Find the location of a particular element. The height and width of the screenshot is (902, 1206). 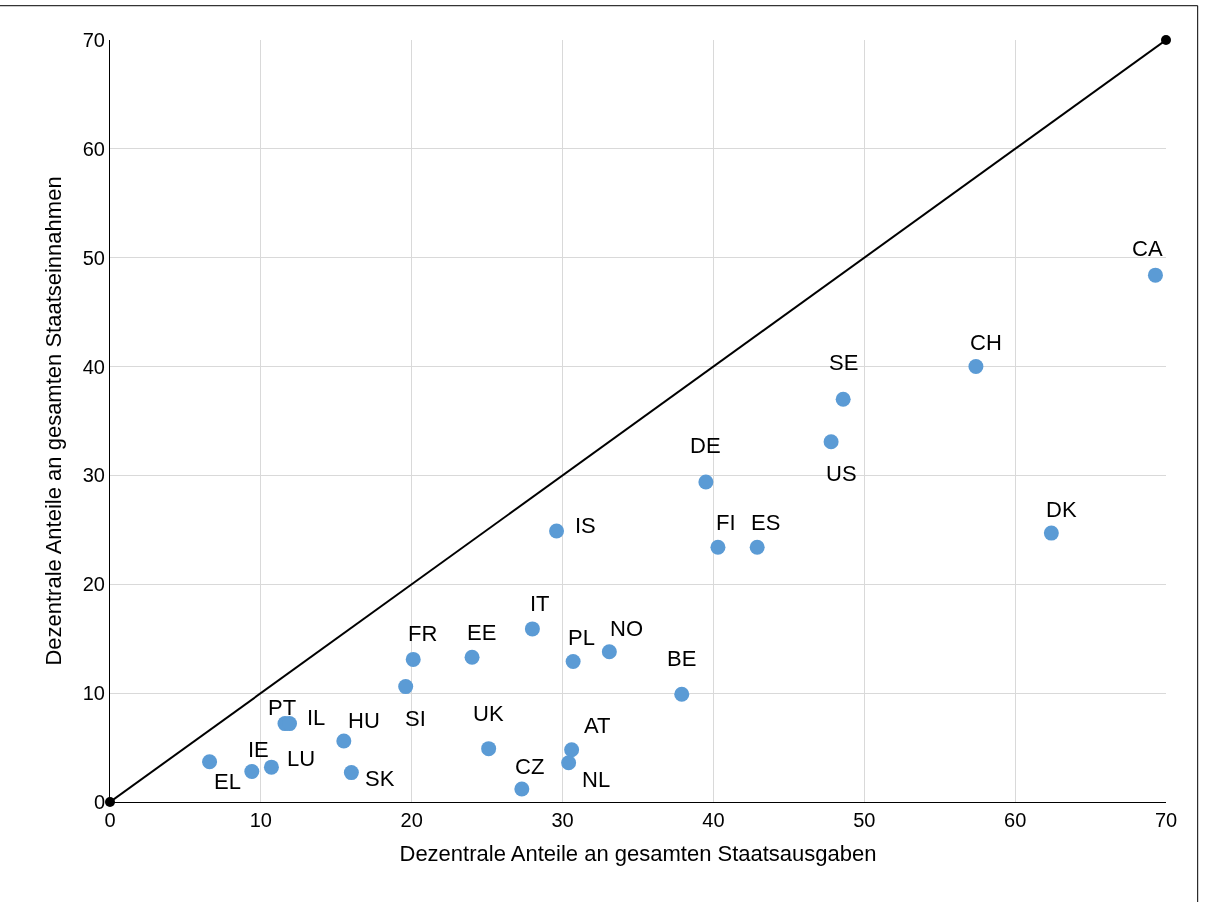

annotation: PL is located at coordinates (581, 637).